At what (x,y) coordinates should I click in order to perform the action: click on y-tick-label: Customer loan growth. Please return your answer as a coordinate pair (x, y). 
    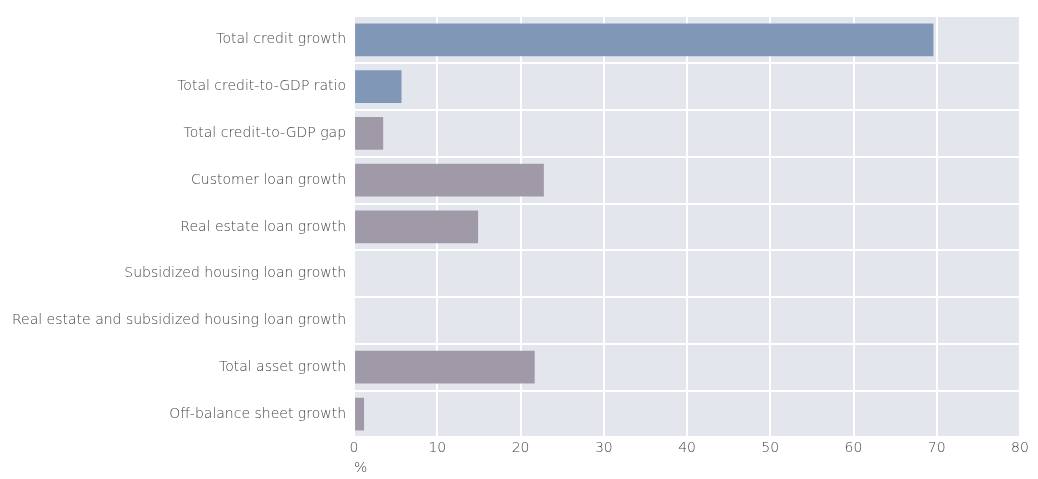
    Looking at the image, I should click on (269, 178).